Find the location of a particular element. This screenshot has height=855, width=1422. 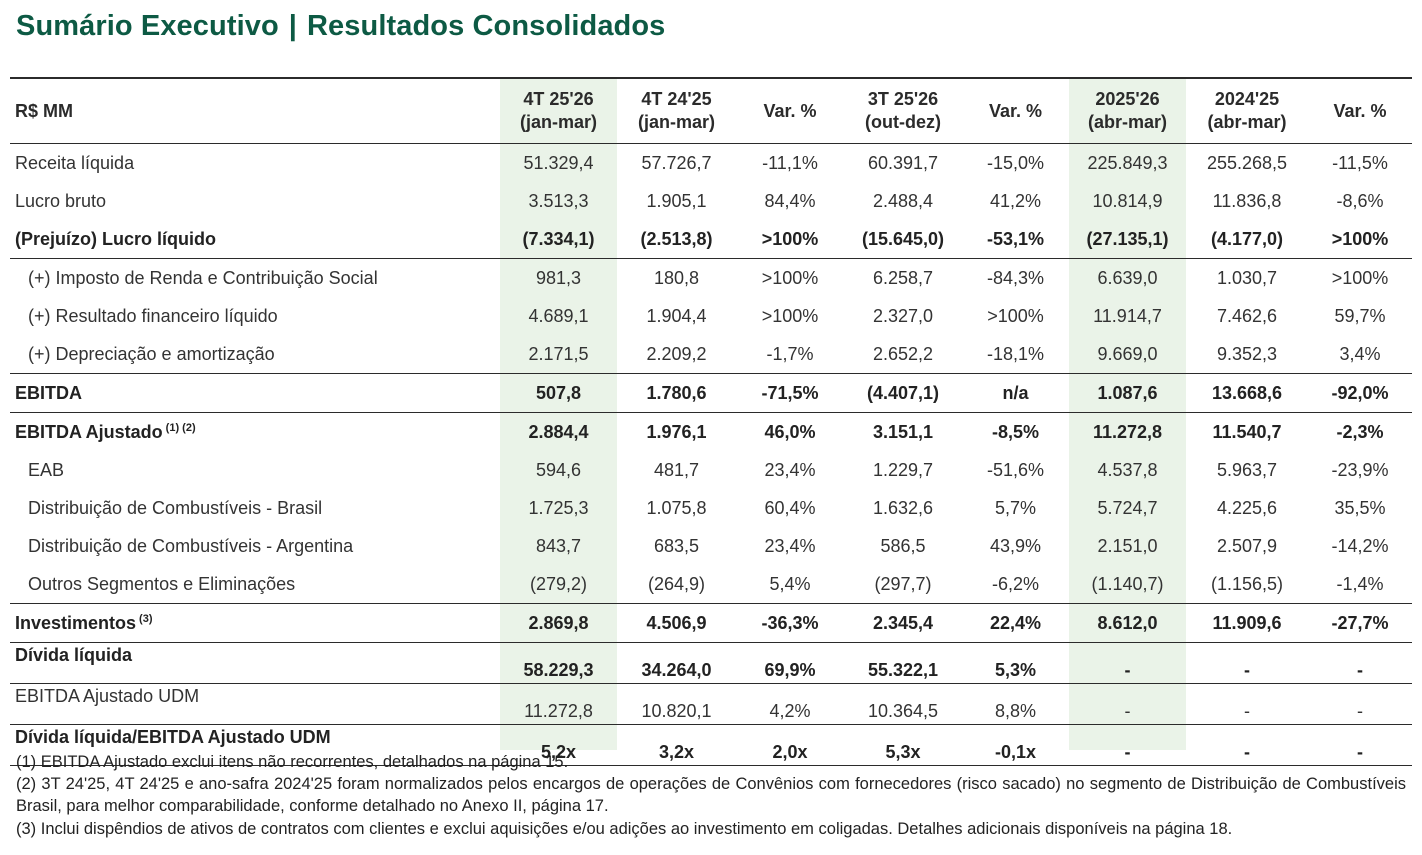

table-cell: -2,3% is located at coordinates (1360, 431).